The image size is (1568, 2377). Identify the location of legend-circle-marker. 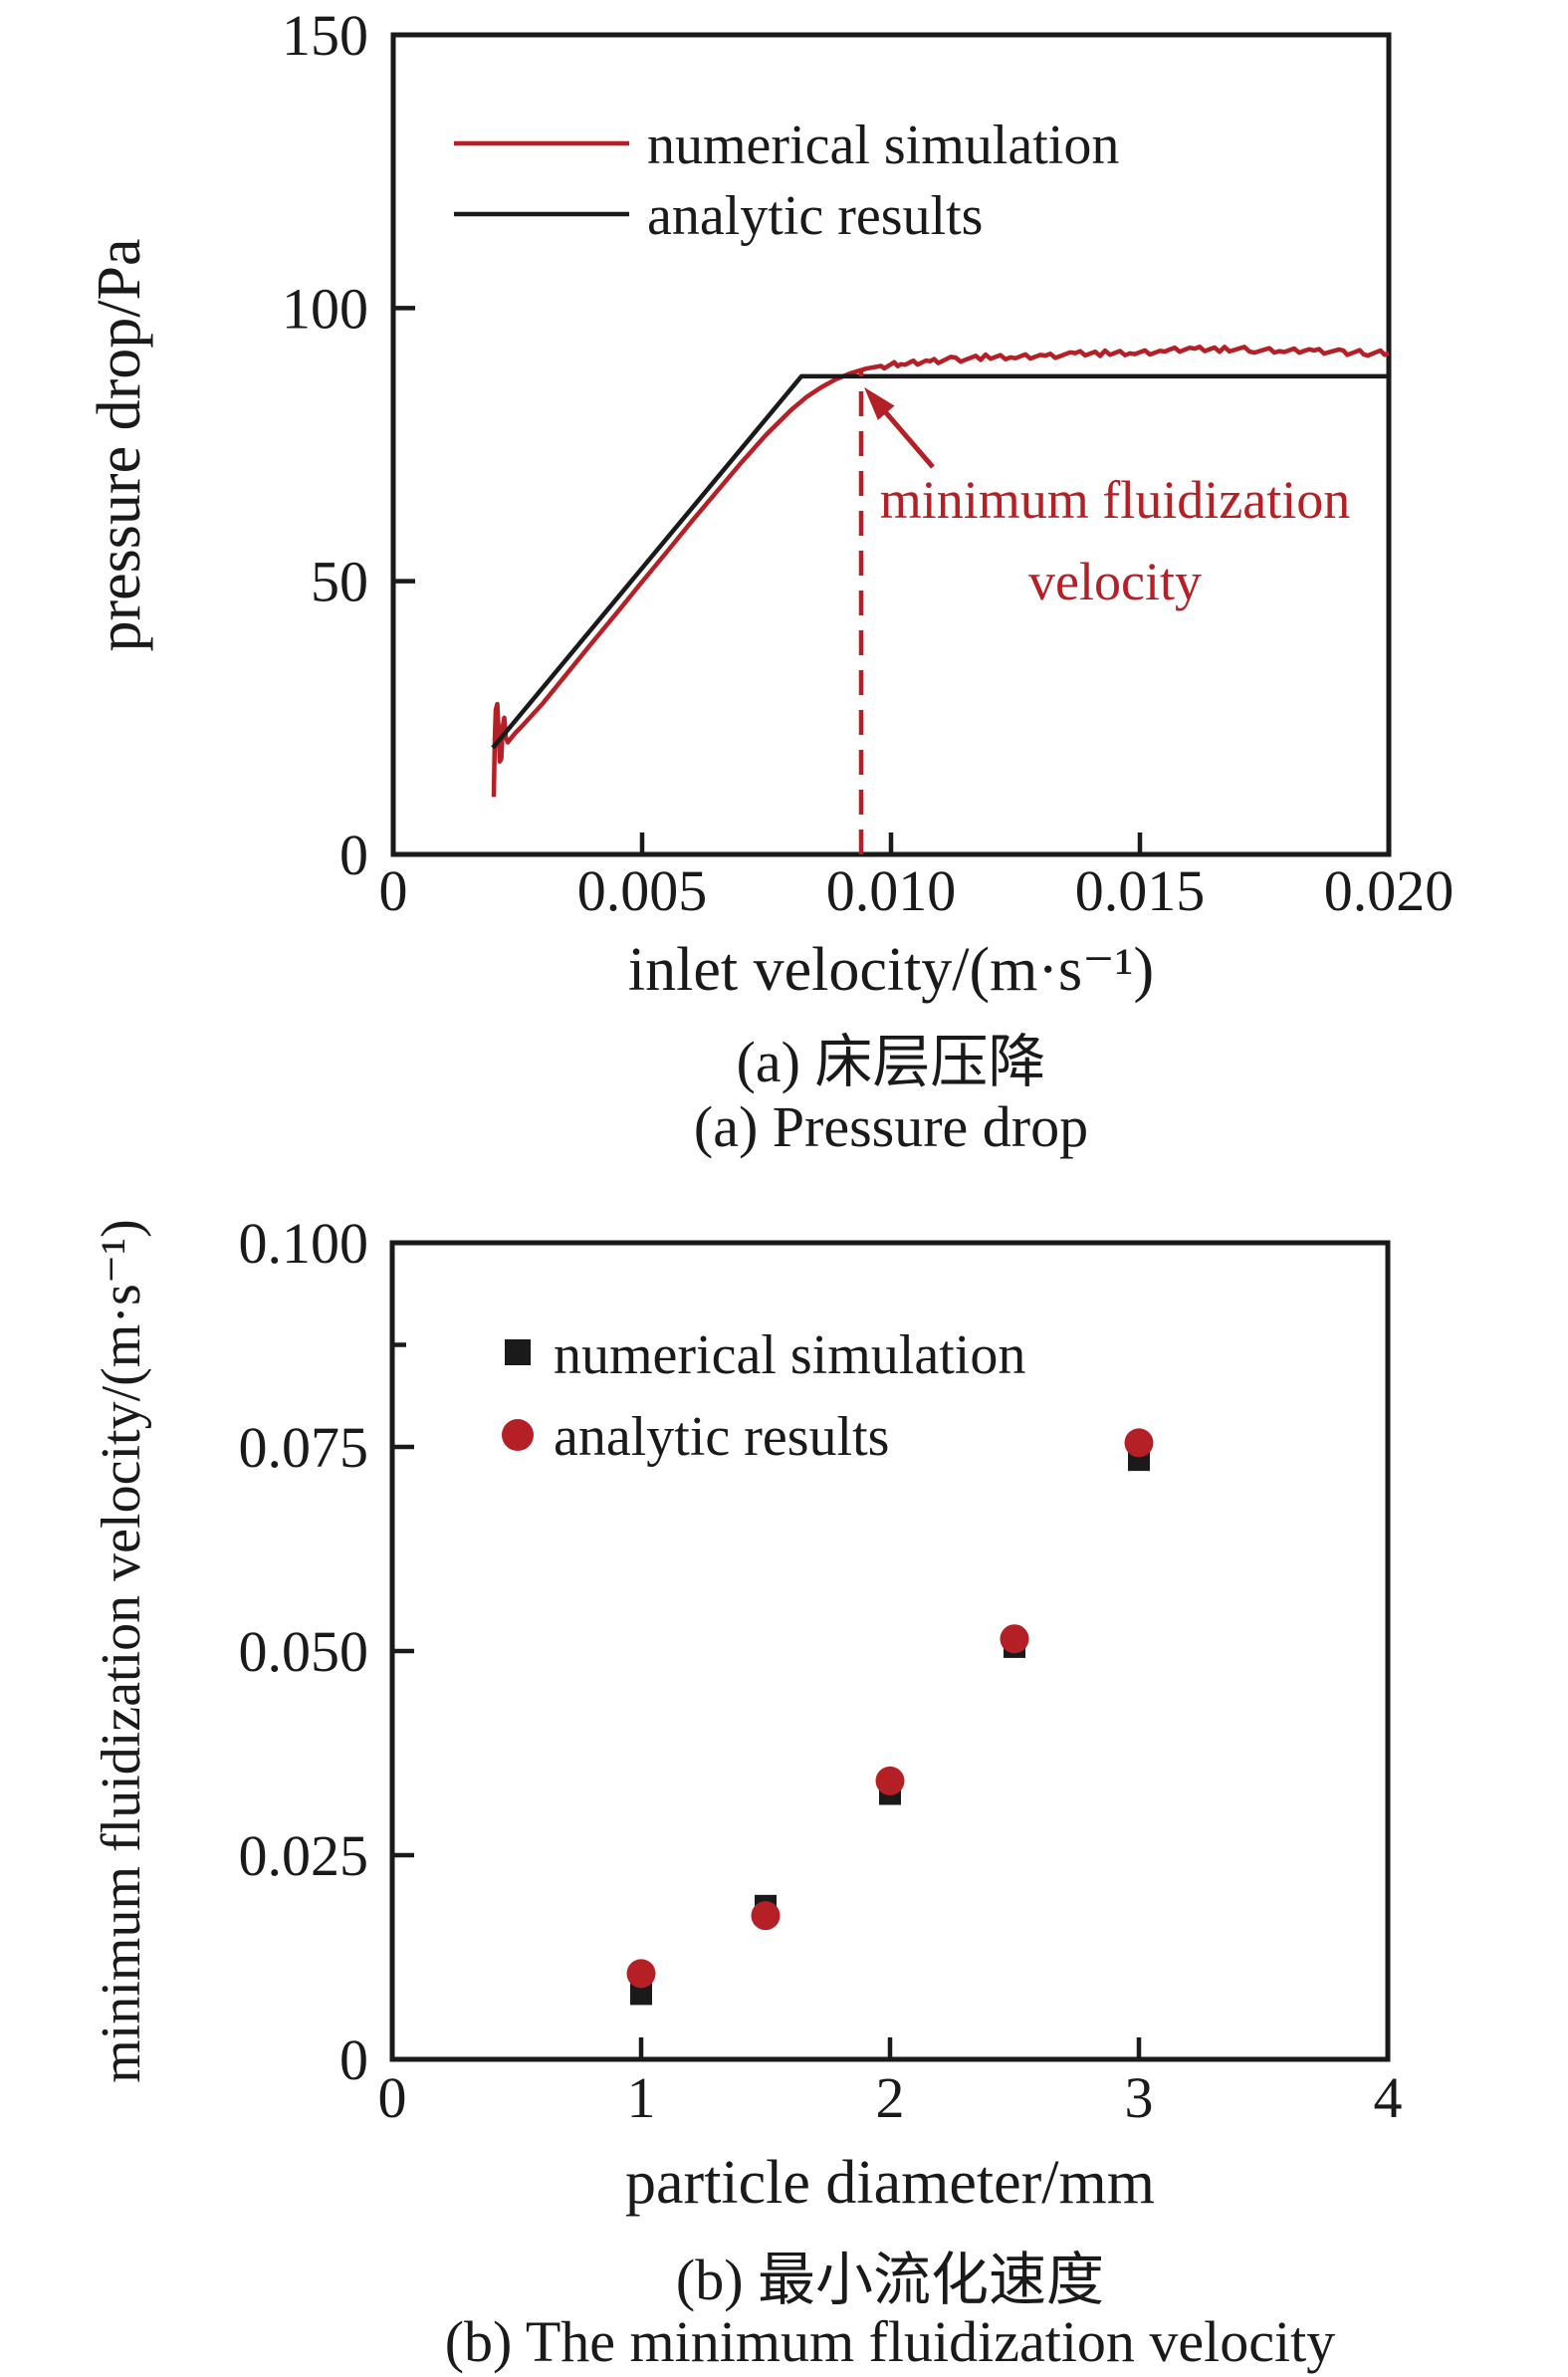
(518, 1435).